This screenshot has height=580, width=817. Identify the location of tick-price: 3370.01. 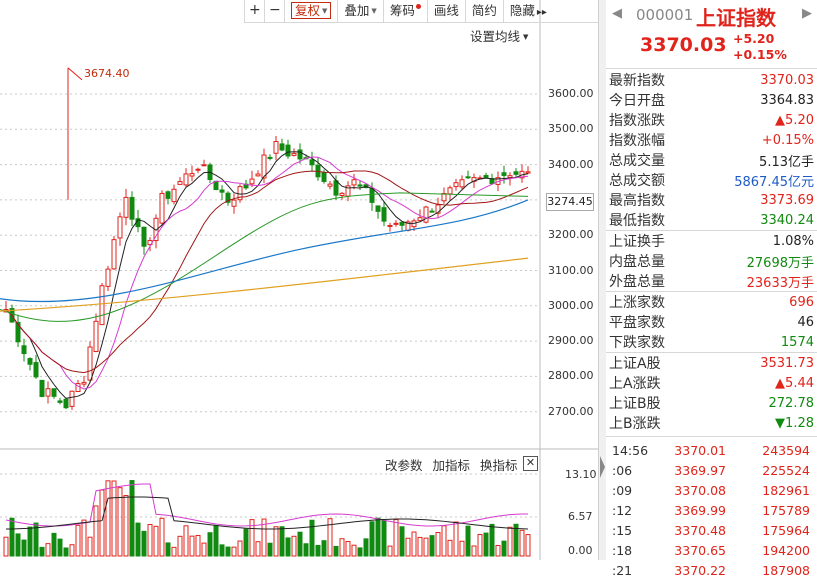
(700, 450).